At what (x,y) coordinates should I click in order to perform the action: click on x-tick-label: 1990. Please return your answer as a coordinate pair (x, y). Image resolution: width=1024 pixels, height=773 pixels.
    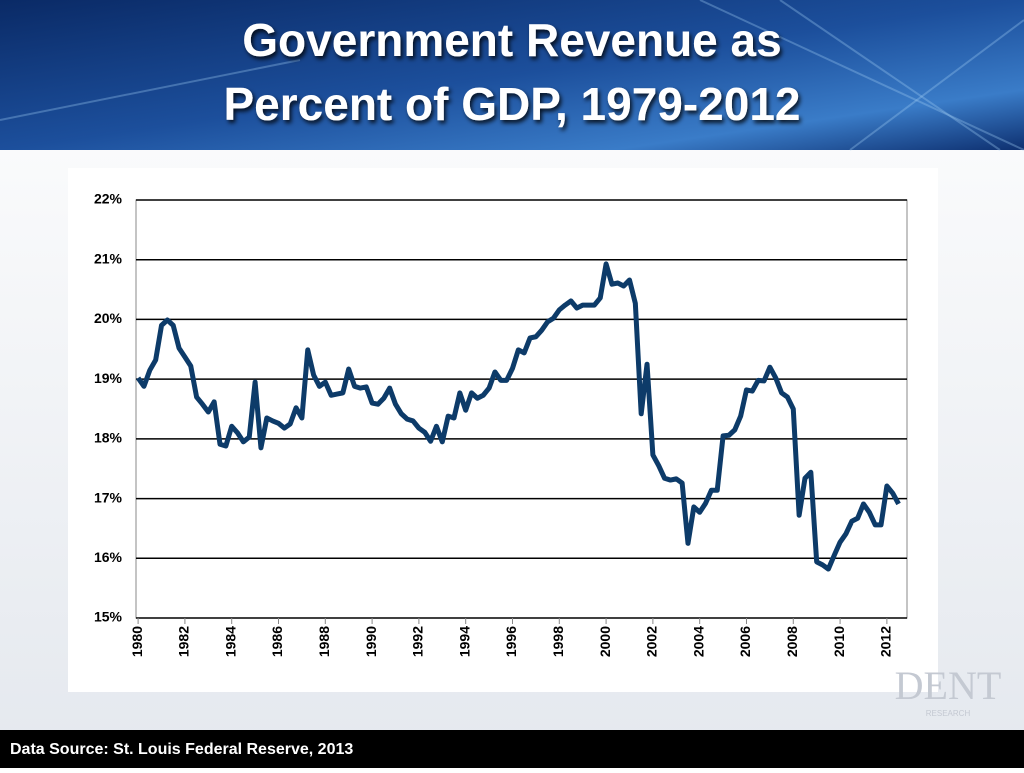
    Looking at the image, I should click on (371, 641).